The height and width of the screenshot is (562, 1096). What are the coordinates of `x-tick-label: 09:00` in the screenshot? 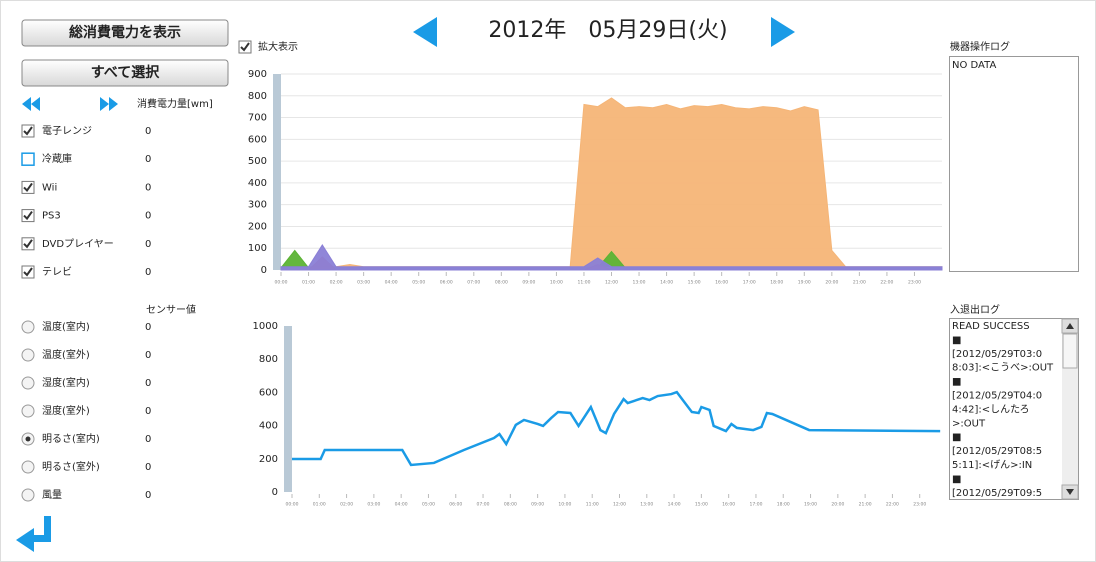 It's located at (537, 505).